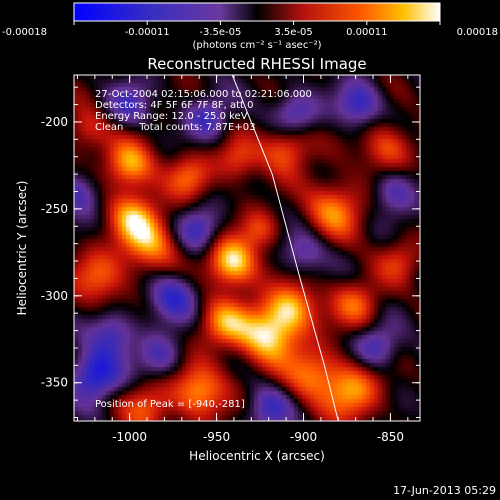 The height and width of the screenshot is (500, 500). What do you see at coordinates (129, 437) in the screenshot?
I see `x-tick-label: -1000` at bounding box center [129, 437].